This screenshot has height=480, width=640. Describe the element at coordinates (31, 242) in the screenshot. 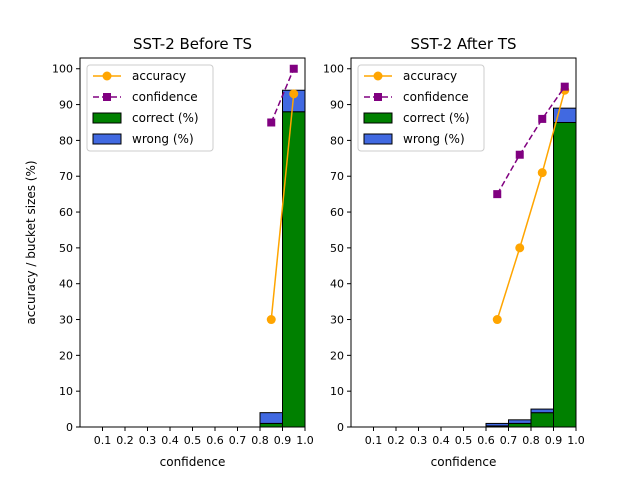

I see `y-axis-label: accuracy / bucket sizes (%)` at that location.